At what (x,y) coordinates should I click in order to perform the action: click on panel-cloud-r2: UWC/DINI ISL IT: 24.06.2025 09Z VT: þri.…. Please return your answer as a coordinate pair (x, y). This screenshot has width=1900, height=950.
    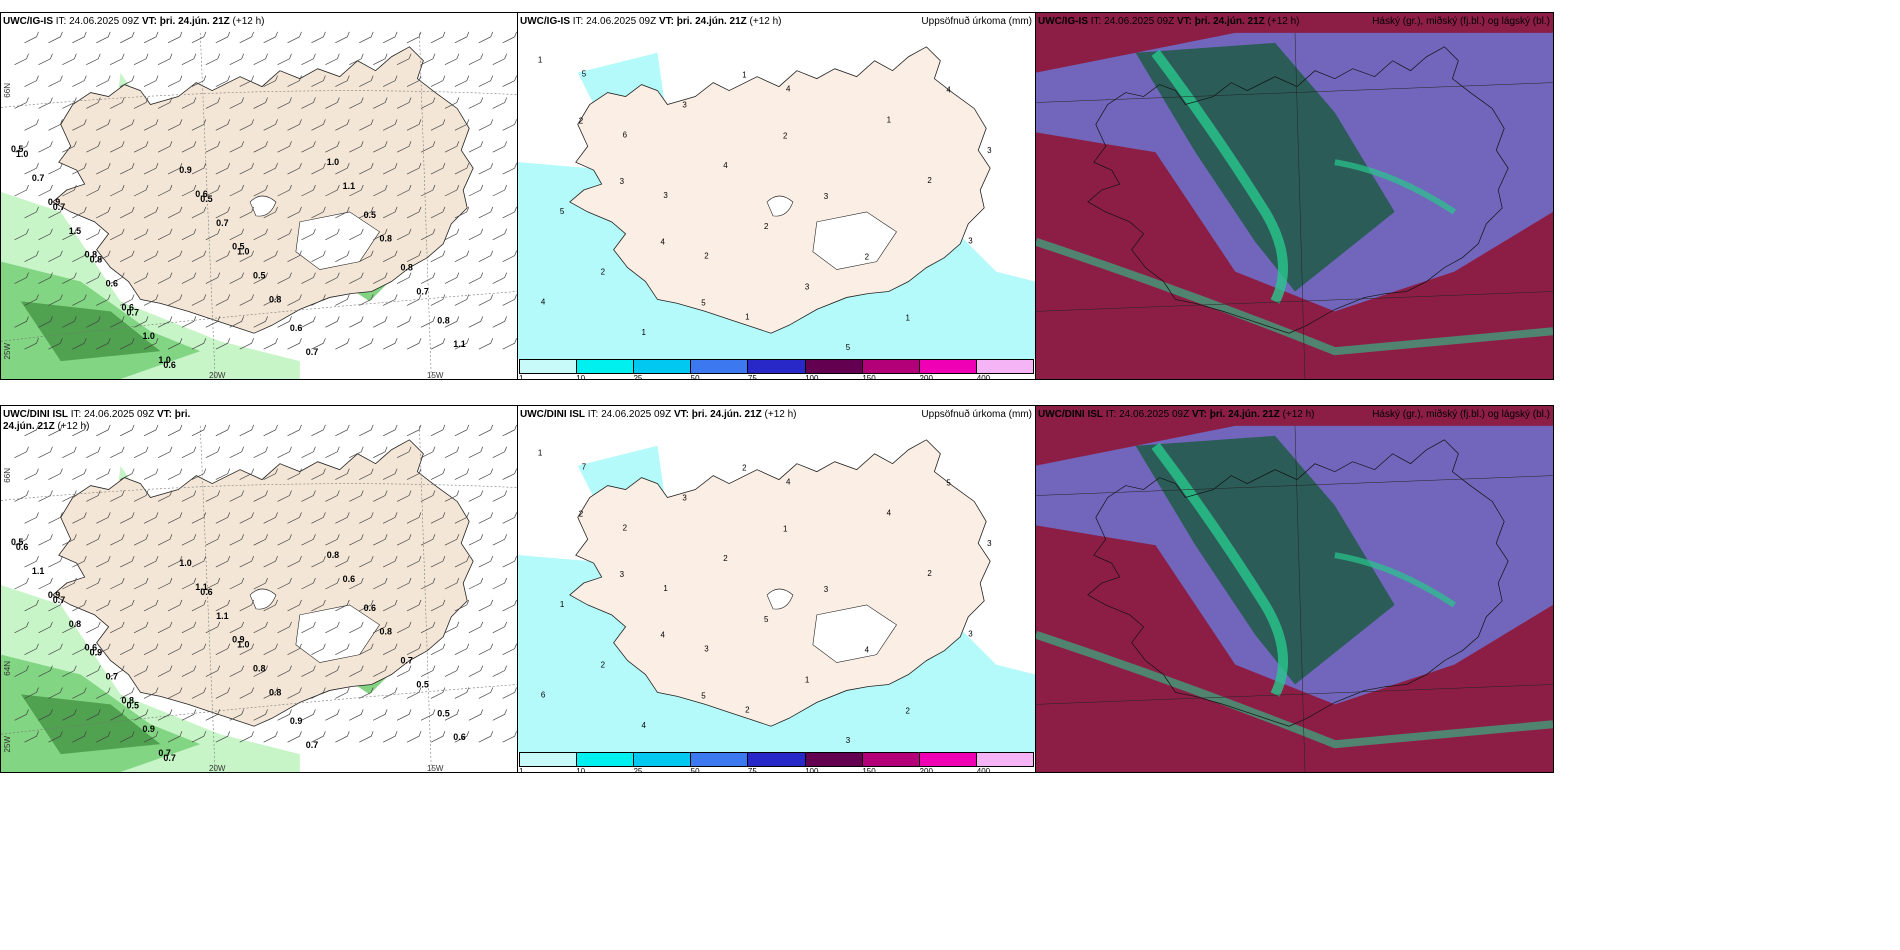
    Looking at the image, I should click on (1294, 589).